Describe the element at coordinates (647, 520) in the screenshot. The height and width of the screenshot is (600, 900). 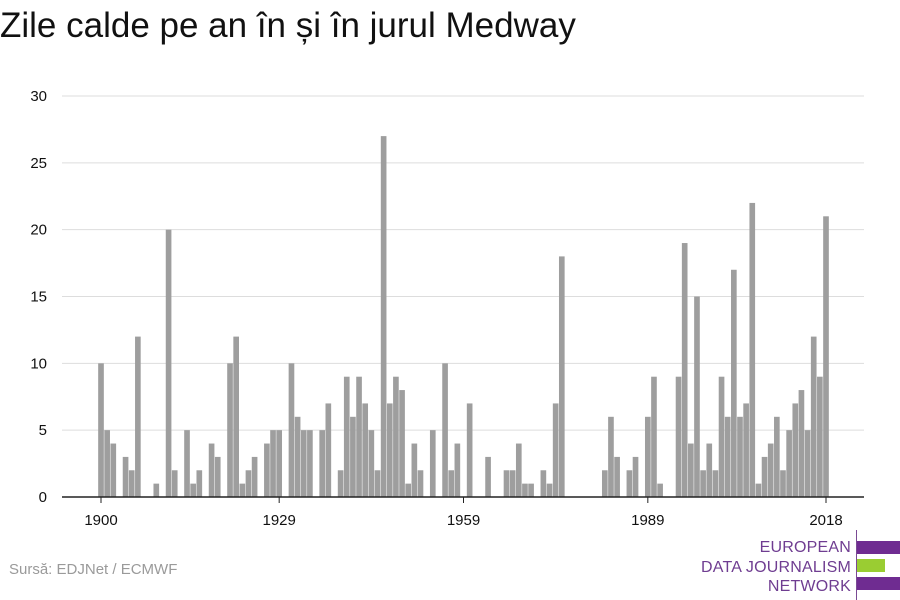
I see `x-tick-label: 1989` at that location.